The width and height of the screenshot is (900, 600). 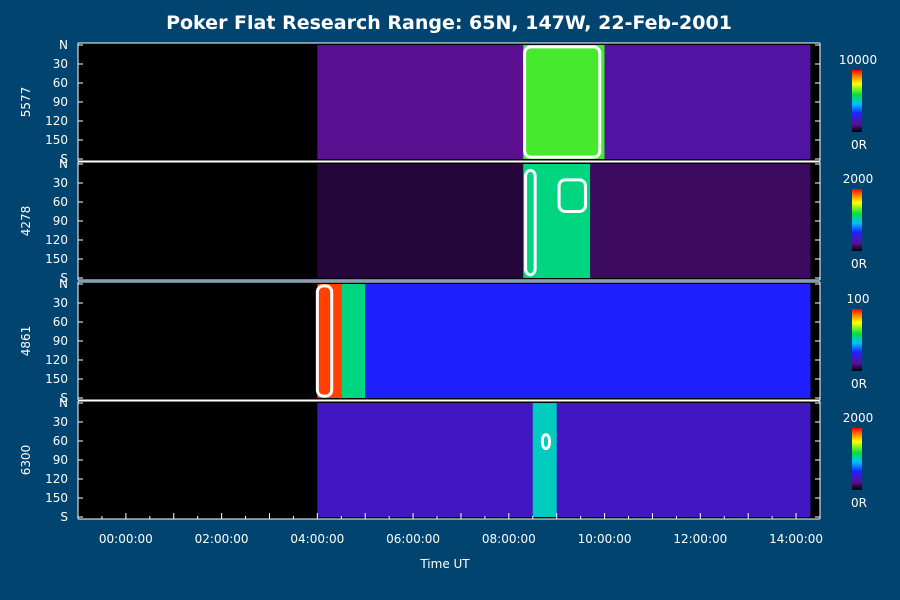 What do you see at coordinates (126, 539) in the screenshot?
I see `x-tick-label: 00:00:00` at bounding box center [126, 539].